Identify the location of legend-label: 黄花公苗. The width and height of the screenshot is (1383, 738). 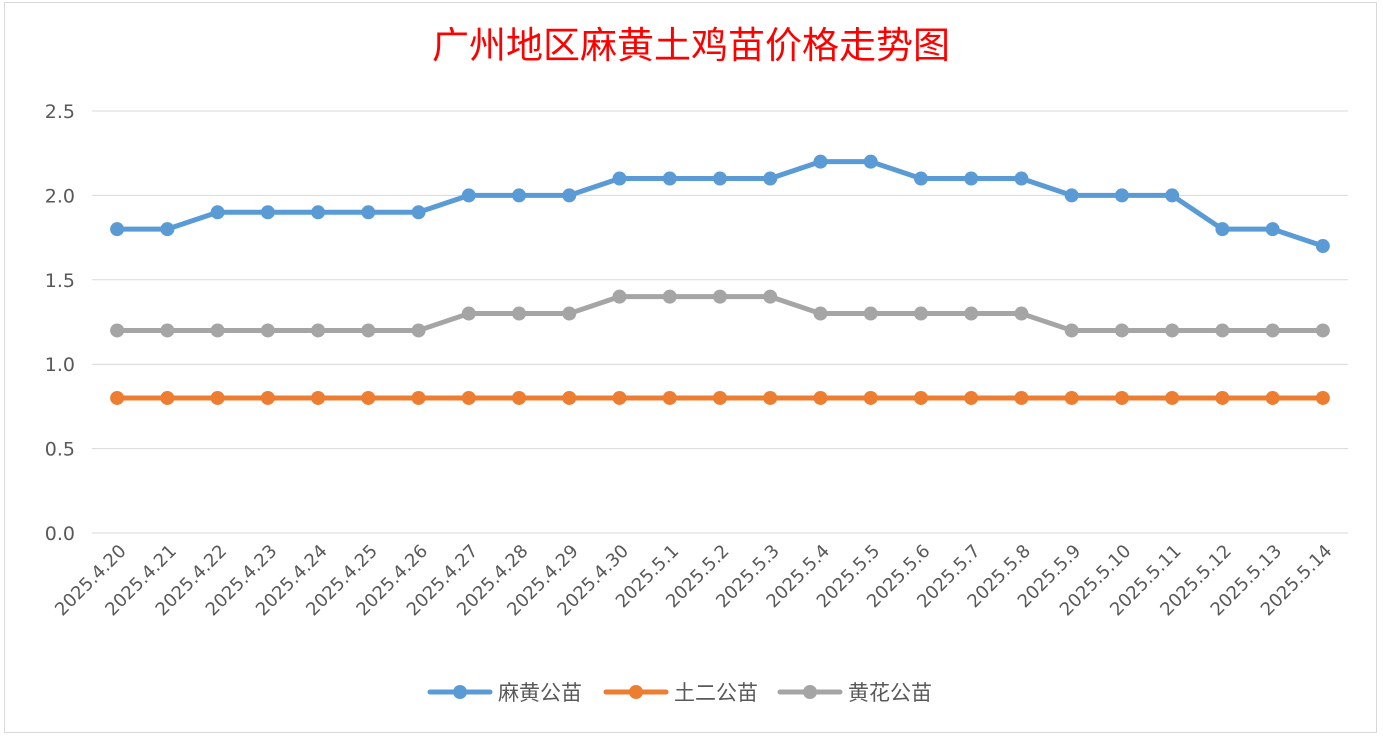
(890, 693).